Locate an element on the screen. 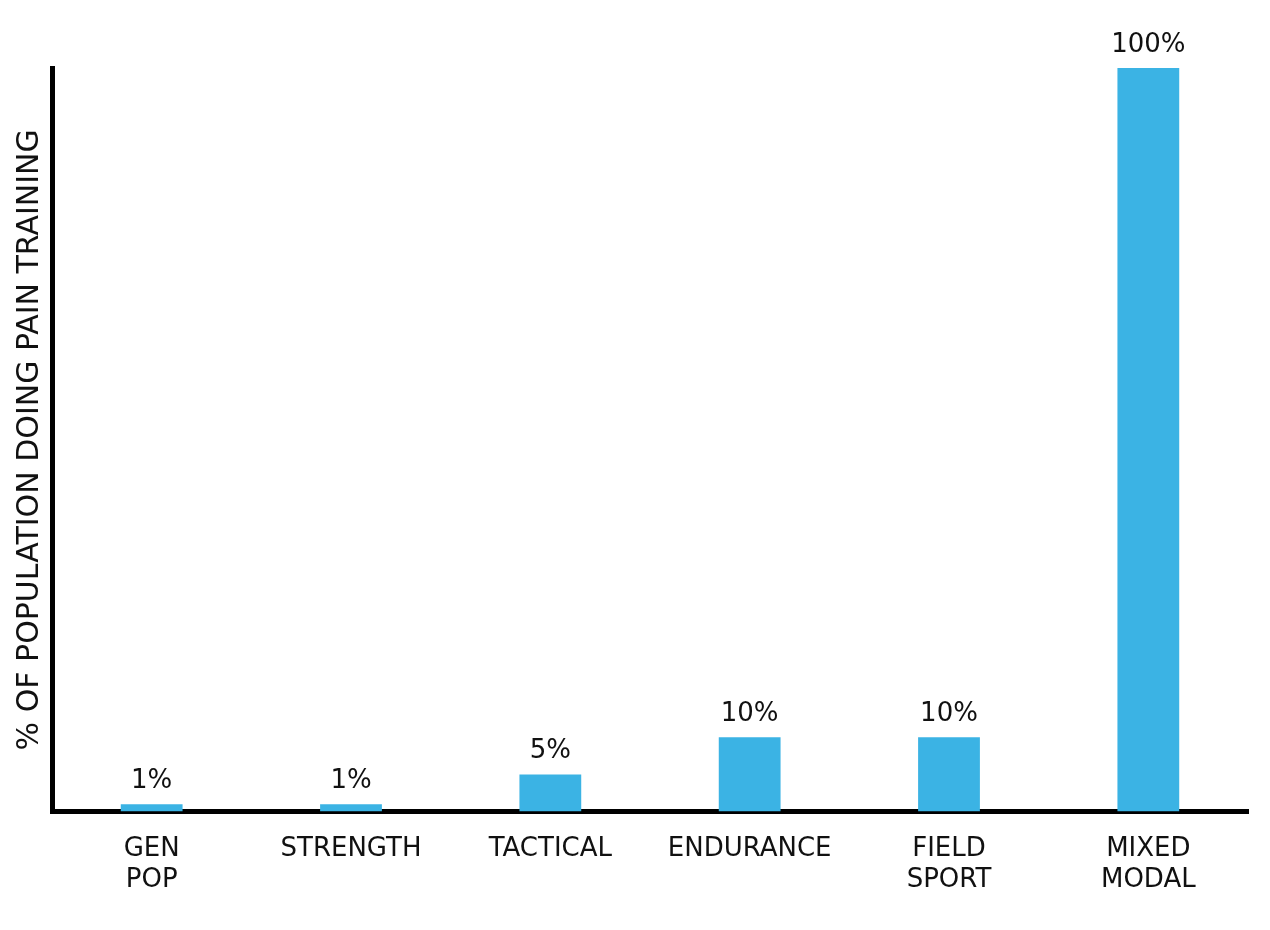 This screenshot has width=1270, height=930. x-tick-label: FIELD SPORT is located at coordinates (949, 862).